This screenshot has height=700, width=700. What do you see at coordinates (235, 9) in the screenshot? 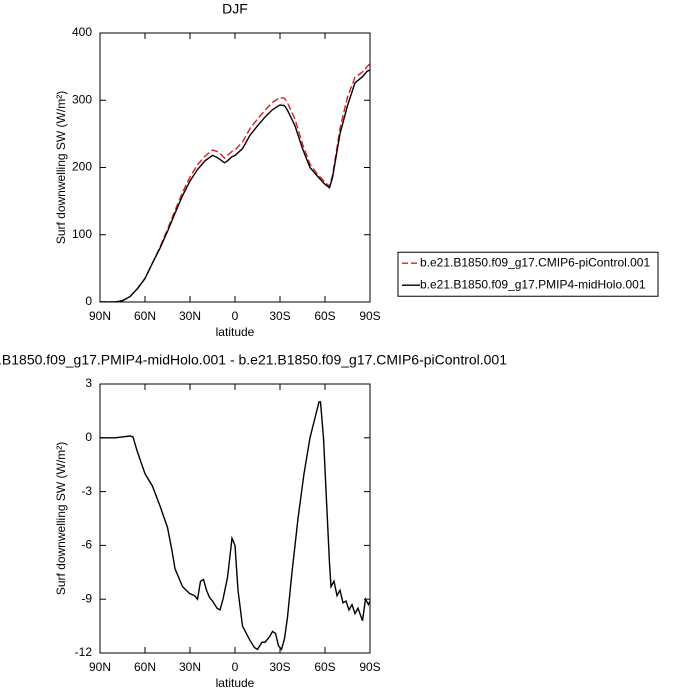
I see `chart-title: DJF` at bounding box center [235, 9].